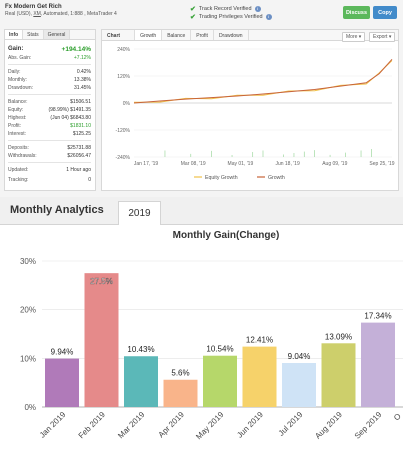 This screenshot has width=403, height=453. Describe the element at coordinates (354, 37) in the screenshot. I see `more-dropdown: More ▾` at that location.